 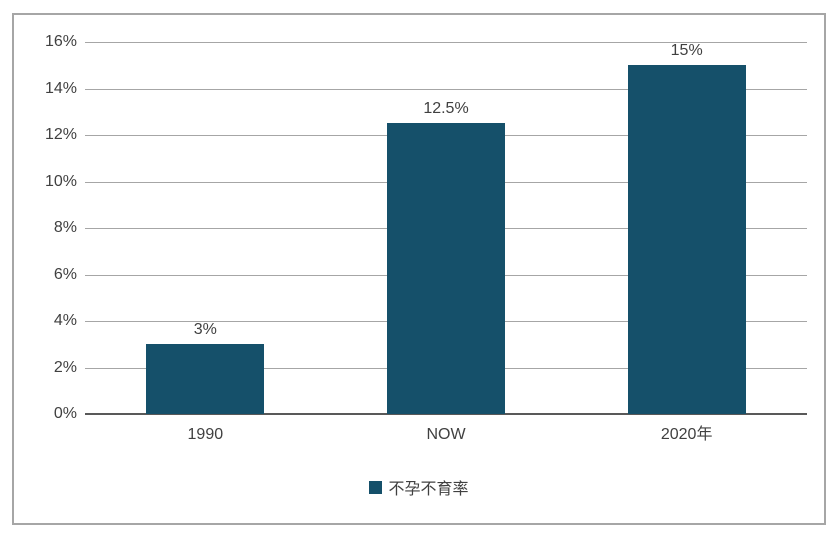 What do you see at coordinates (65, 274) in the screenshot?
I see `y-tick-label: 6%` at bounding box center [65, 274].